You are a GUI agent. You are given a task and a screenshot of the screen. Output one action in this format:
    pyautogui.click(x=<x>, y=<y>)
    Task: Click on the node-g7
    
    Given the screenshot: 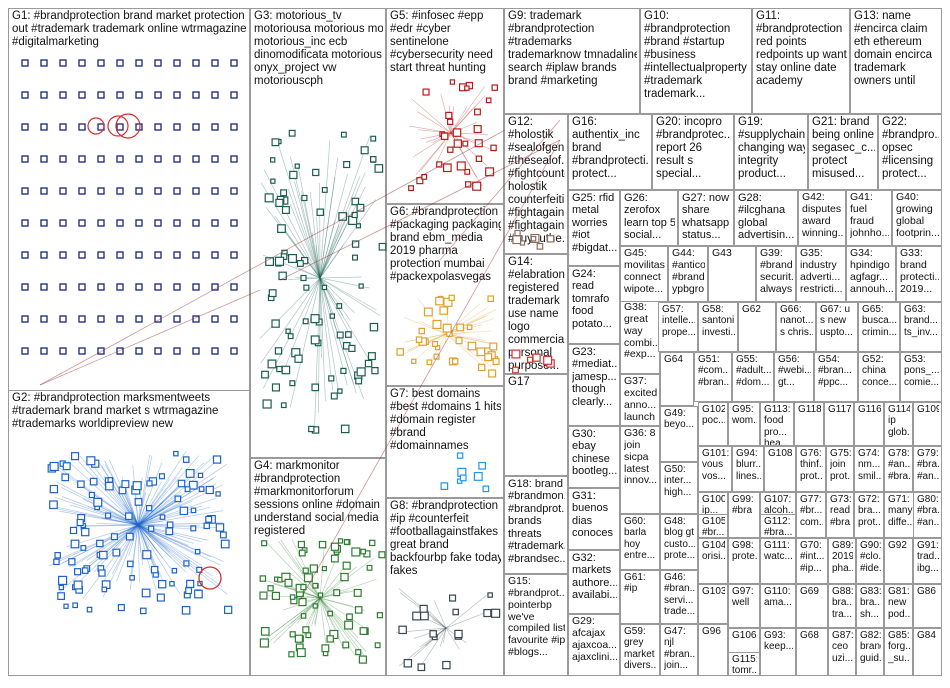 What is the action you would take?
    pyautogui.click(x=460, y=455)
    